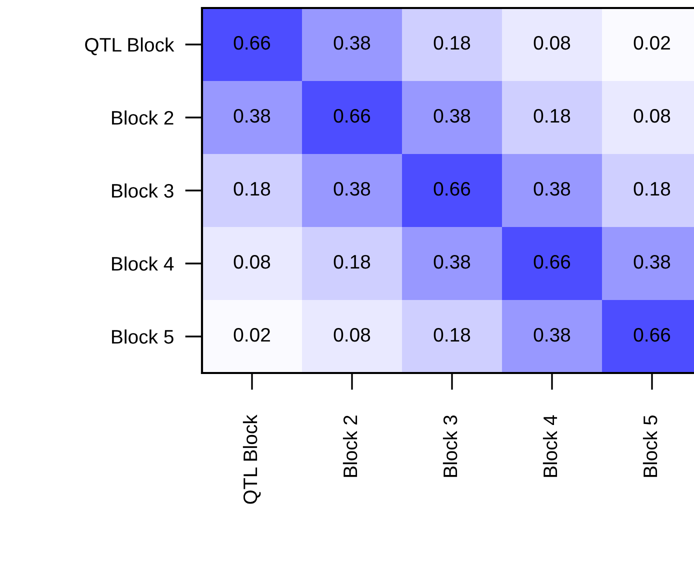 The width and height of the screenshot is (694, 563). What do you see at coordinates (450, 446) in the screenshot?
I see `x-tick-label: Block 3` at bounding box center [450, 446].